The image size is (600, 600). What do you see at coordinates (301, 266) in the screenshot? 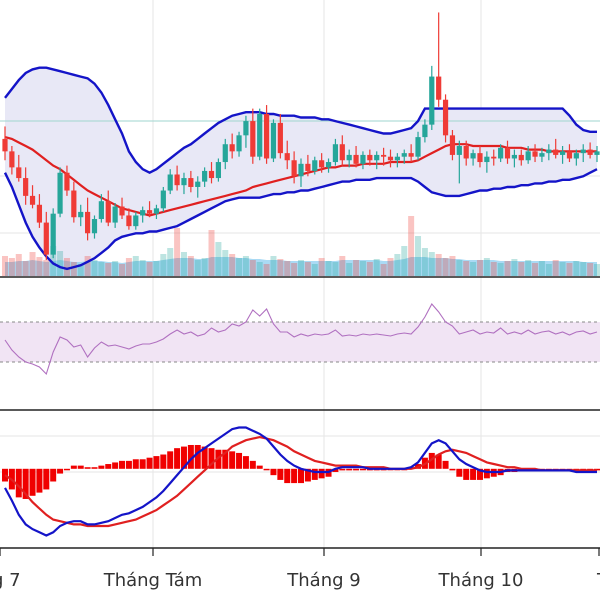
I see `volume-area` at bounding box center [301, 266].